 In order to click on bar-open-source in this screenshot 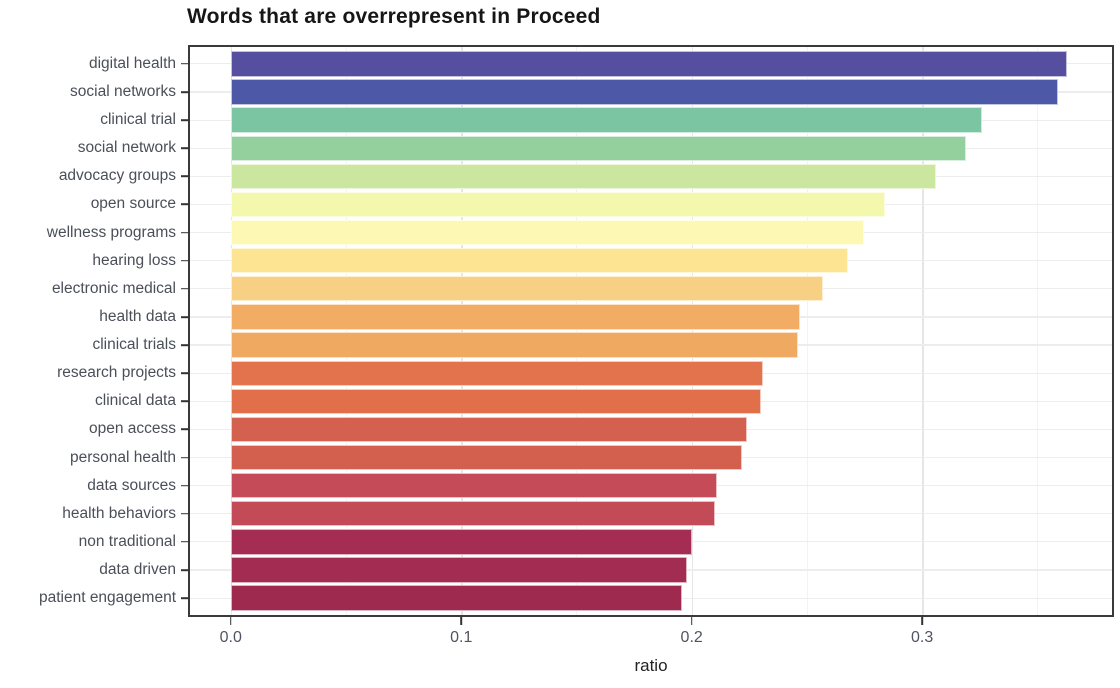, I will do `click(558, 204)`.